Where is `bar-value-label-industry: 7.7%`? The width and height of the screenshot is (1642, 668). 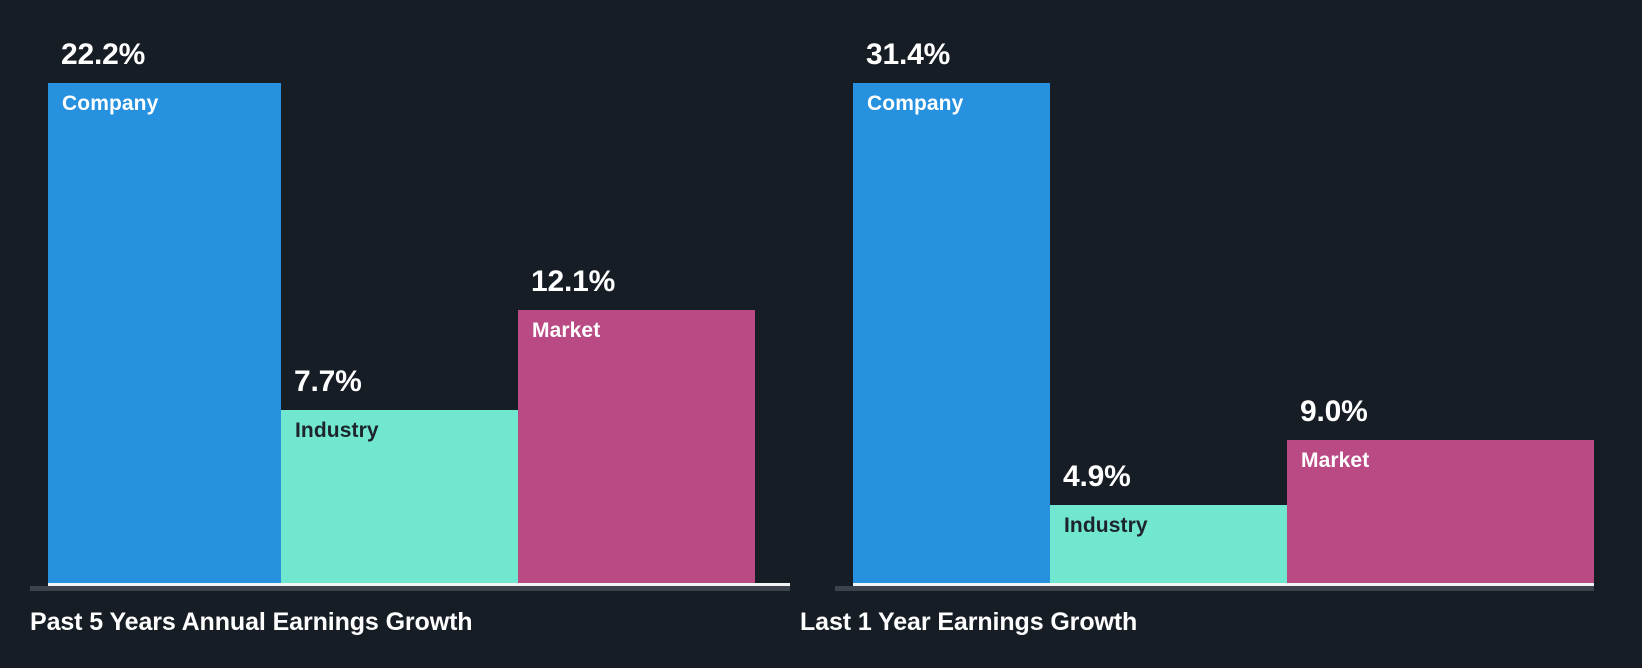 bar-value-label-industry: 7.7% is located at coordinates (328, 381).